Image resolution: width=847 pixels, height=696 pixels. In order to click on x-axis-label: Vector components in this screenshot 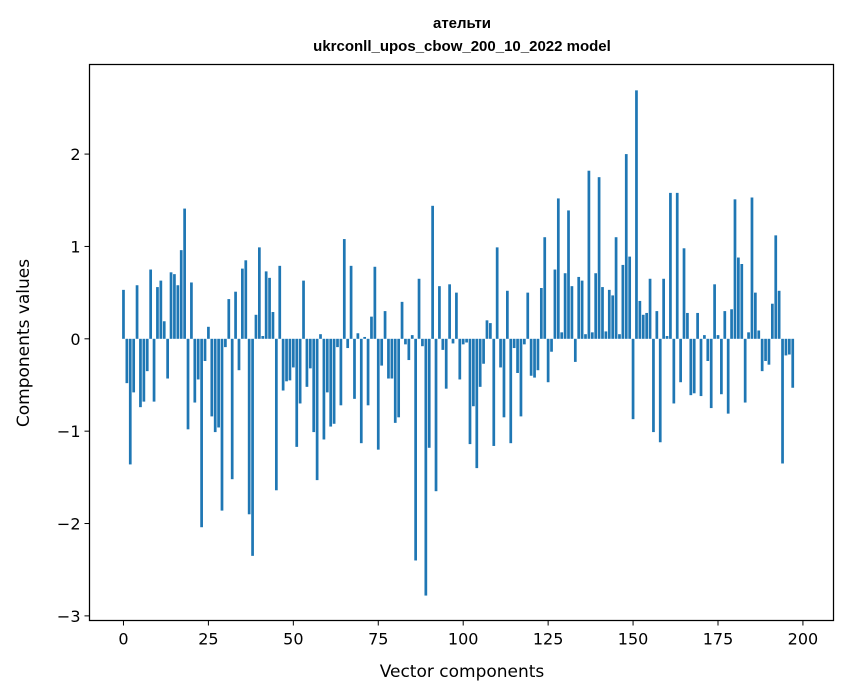, I will do `click(462, 672)`.